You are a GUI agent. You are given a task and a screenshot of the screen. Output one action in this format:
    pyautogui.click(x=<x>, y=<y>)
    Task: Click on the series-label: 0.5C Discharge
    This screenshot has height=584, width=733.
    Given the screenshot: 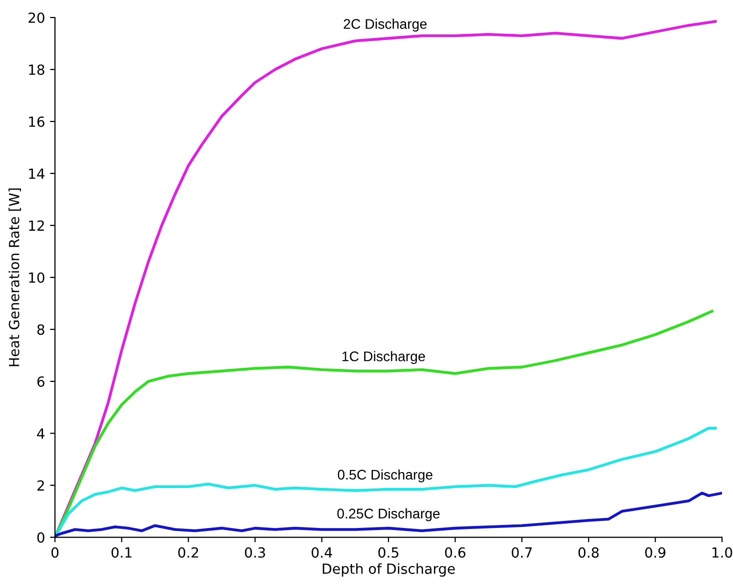 What is the action you would take?
    pyautogui.click(x=385, y=475)
    